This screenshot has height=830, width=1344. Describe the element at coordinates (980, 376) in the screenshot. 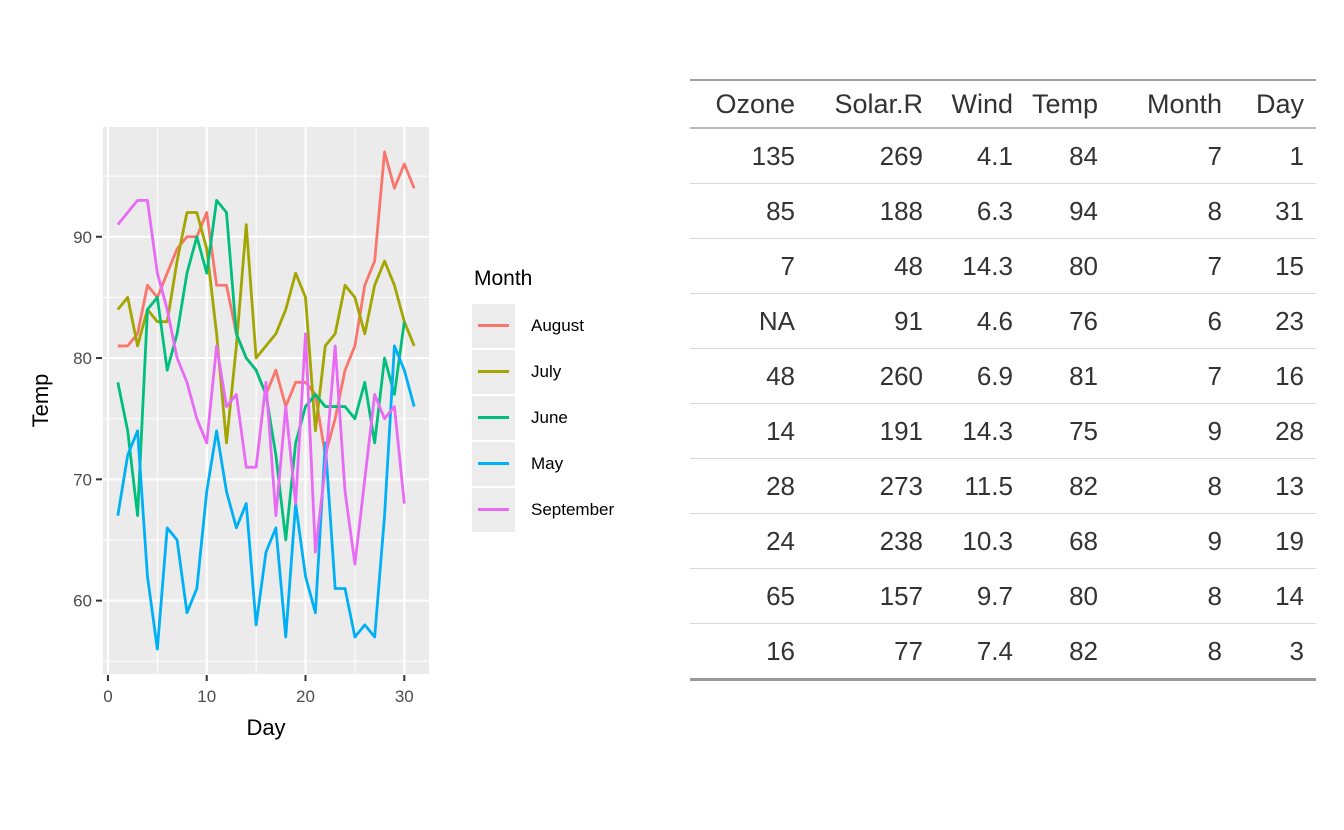

I see `table-cell: 6.9` at that location.